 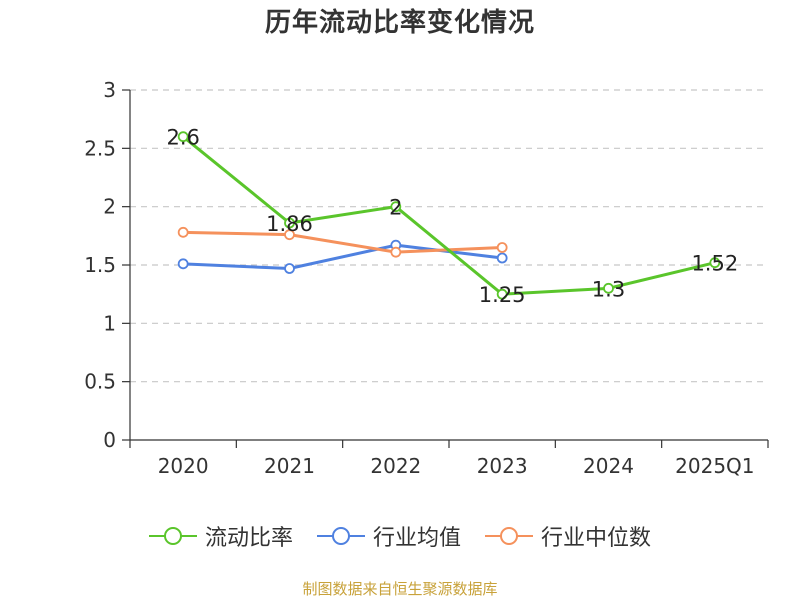 What do you see at coordinates (100, 265) in the screenshot?
I see `y-tick-label-3: 1.5` at bounding box center [100, 265].